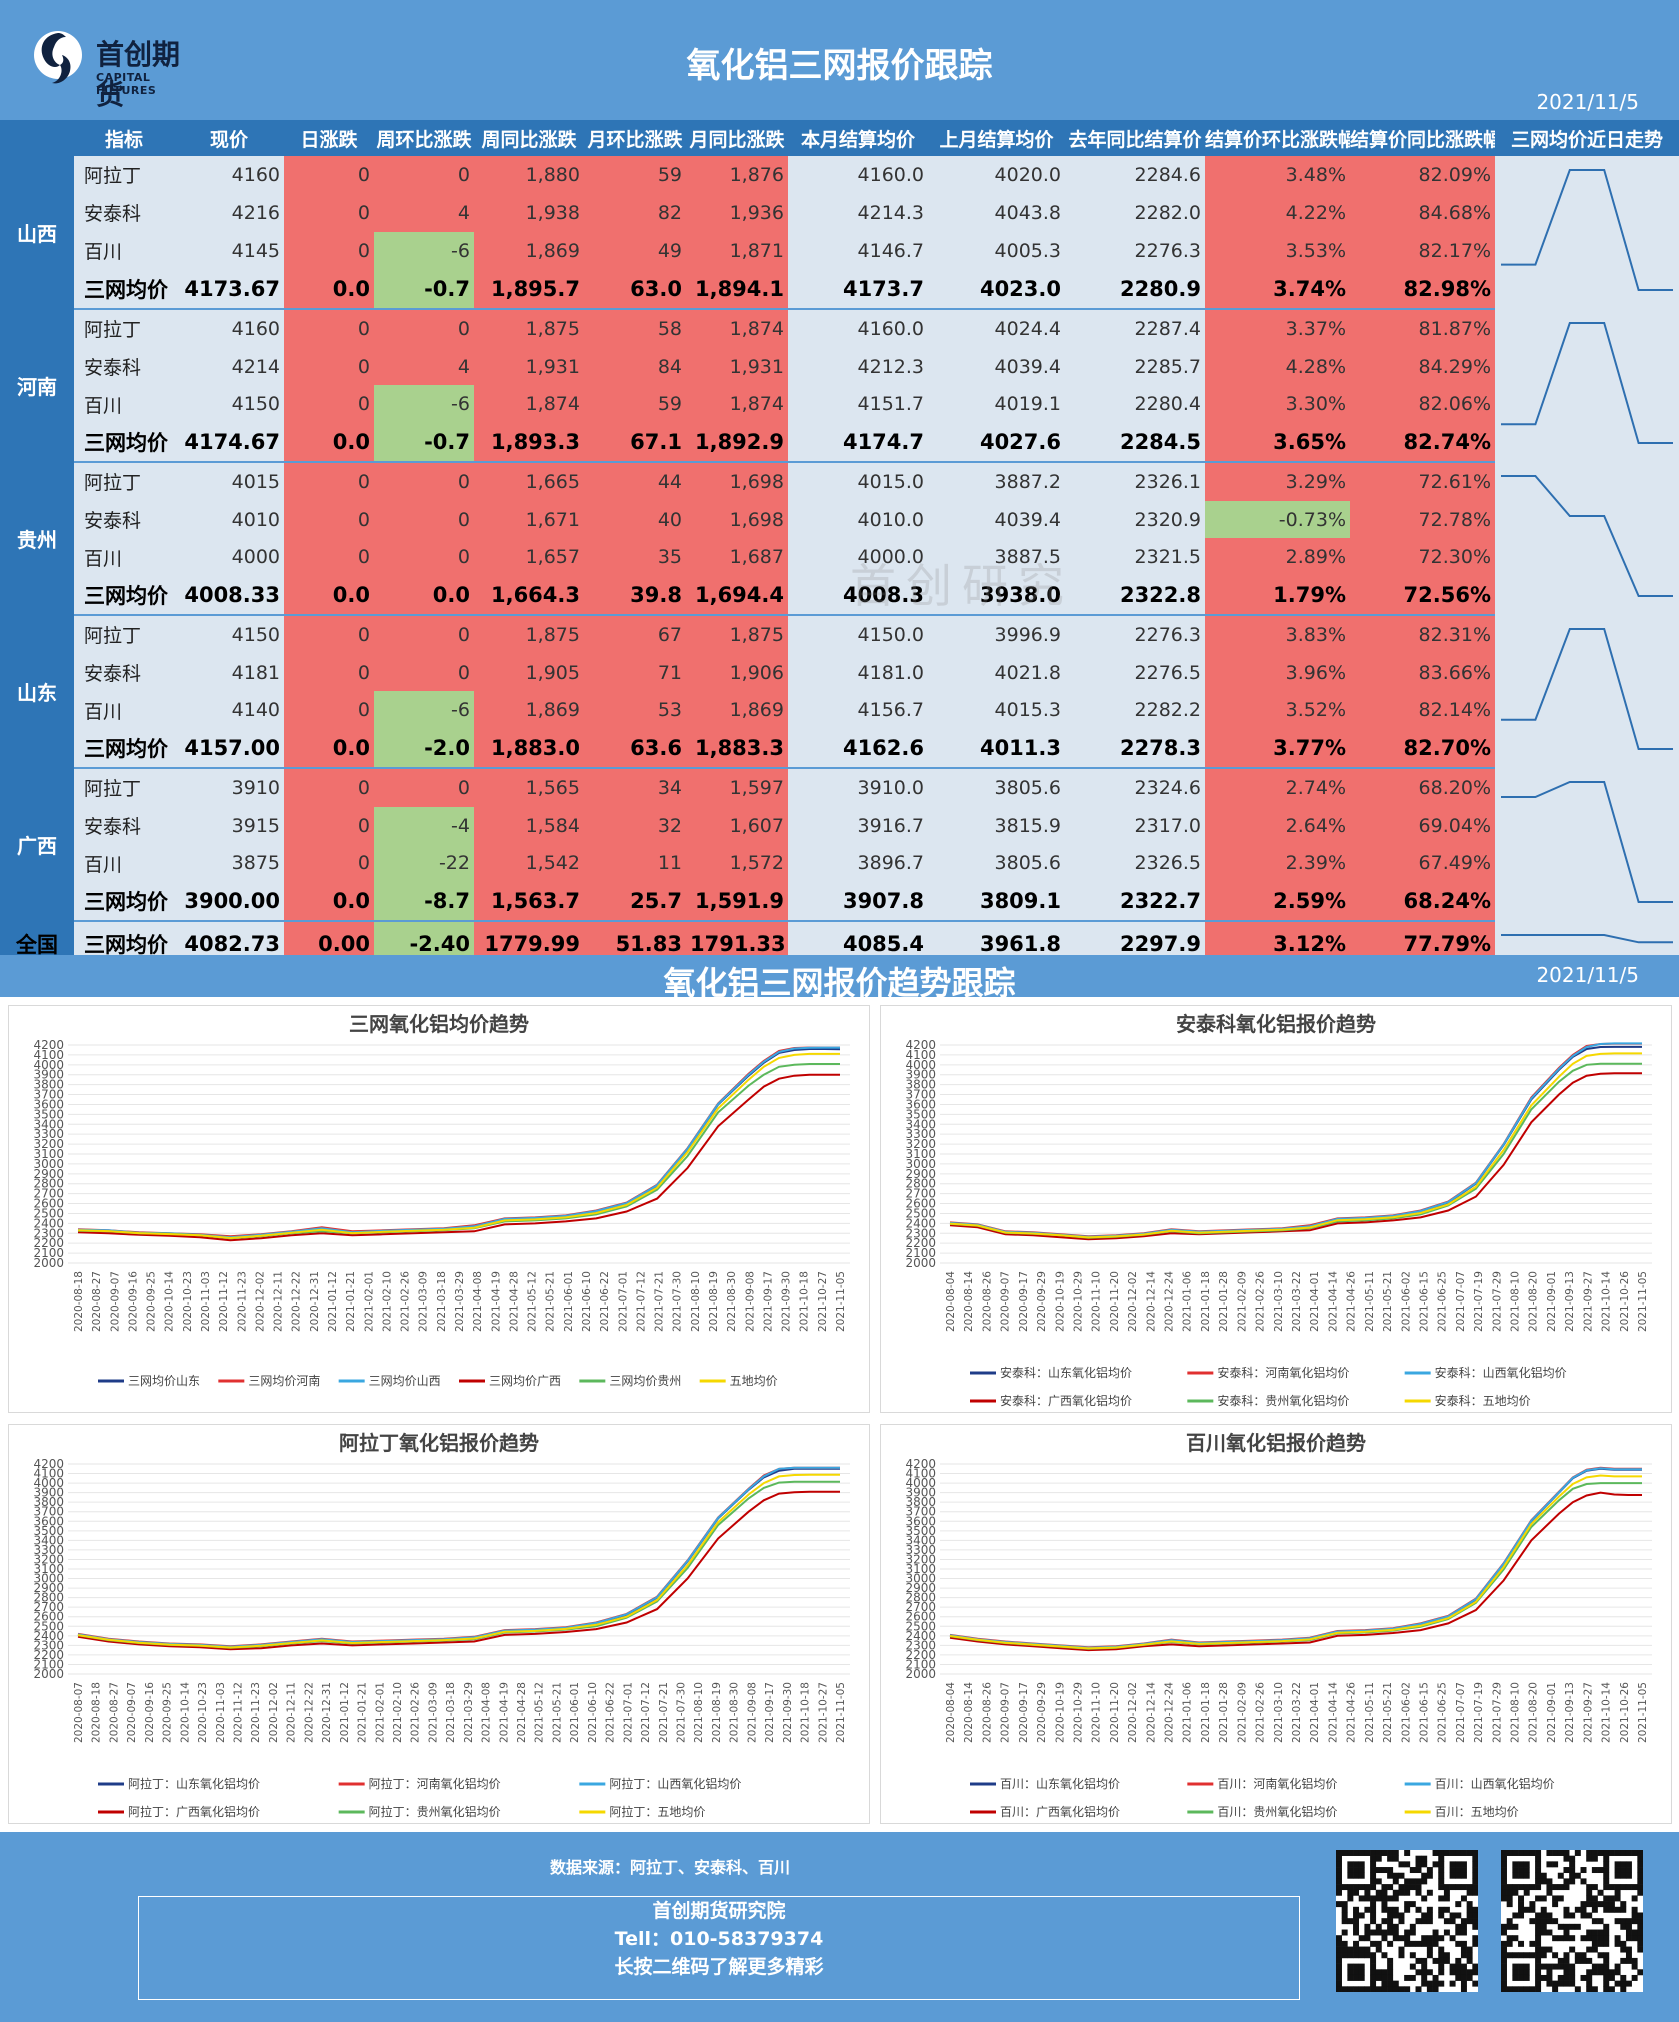 Image resolution: width=1679 pixels, height=2022 pixels. I want to click on cell-value: 11, so click(635, 863).